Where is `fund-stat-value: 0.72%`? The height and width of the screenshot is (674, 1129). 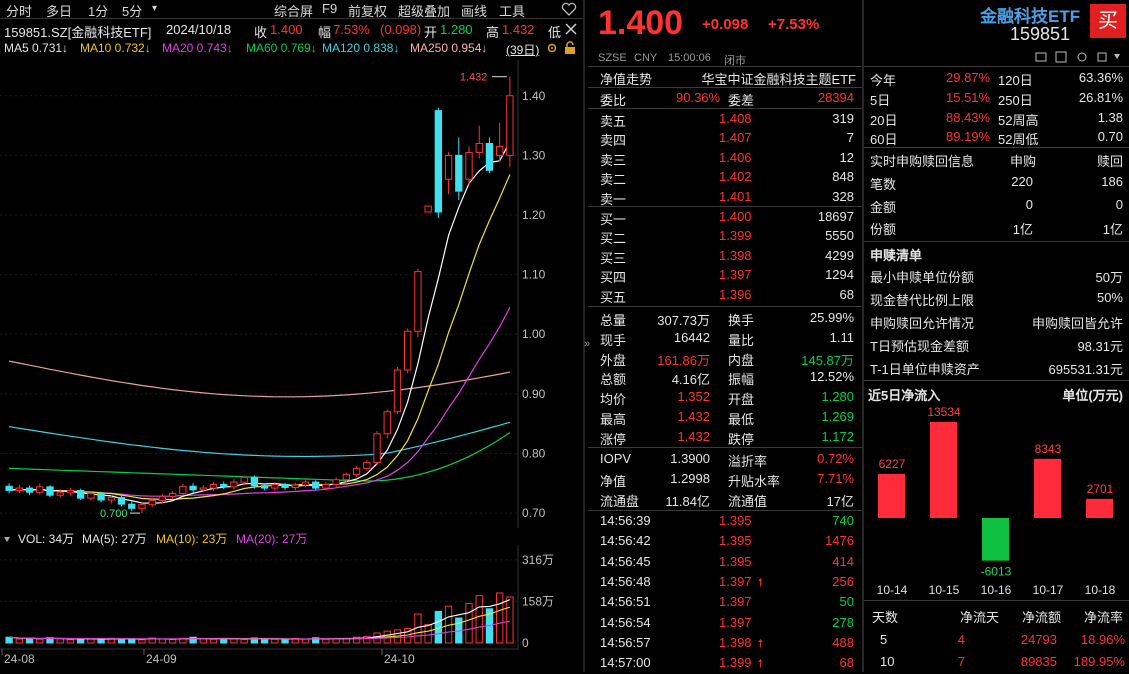 fund-stat-value: 0.72% is located at coordinates (835, 458).